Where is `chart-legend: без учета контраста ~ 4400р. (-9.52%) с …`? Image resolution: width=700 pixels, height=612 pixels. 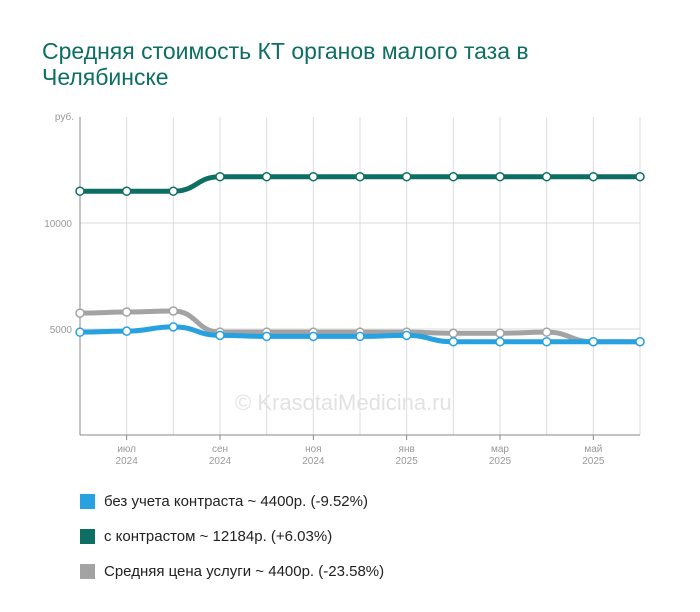 chart-legend: без учета контраста ~ 4400р. (-9.52%) с … is located at coordinates (232, 536).